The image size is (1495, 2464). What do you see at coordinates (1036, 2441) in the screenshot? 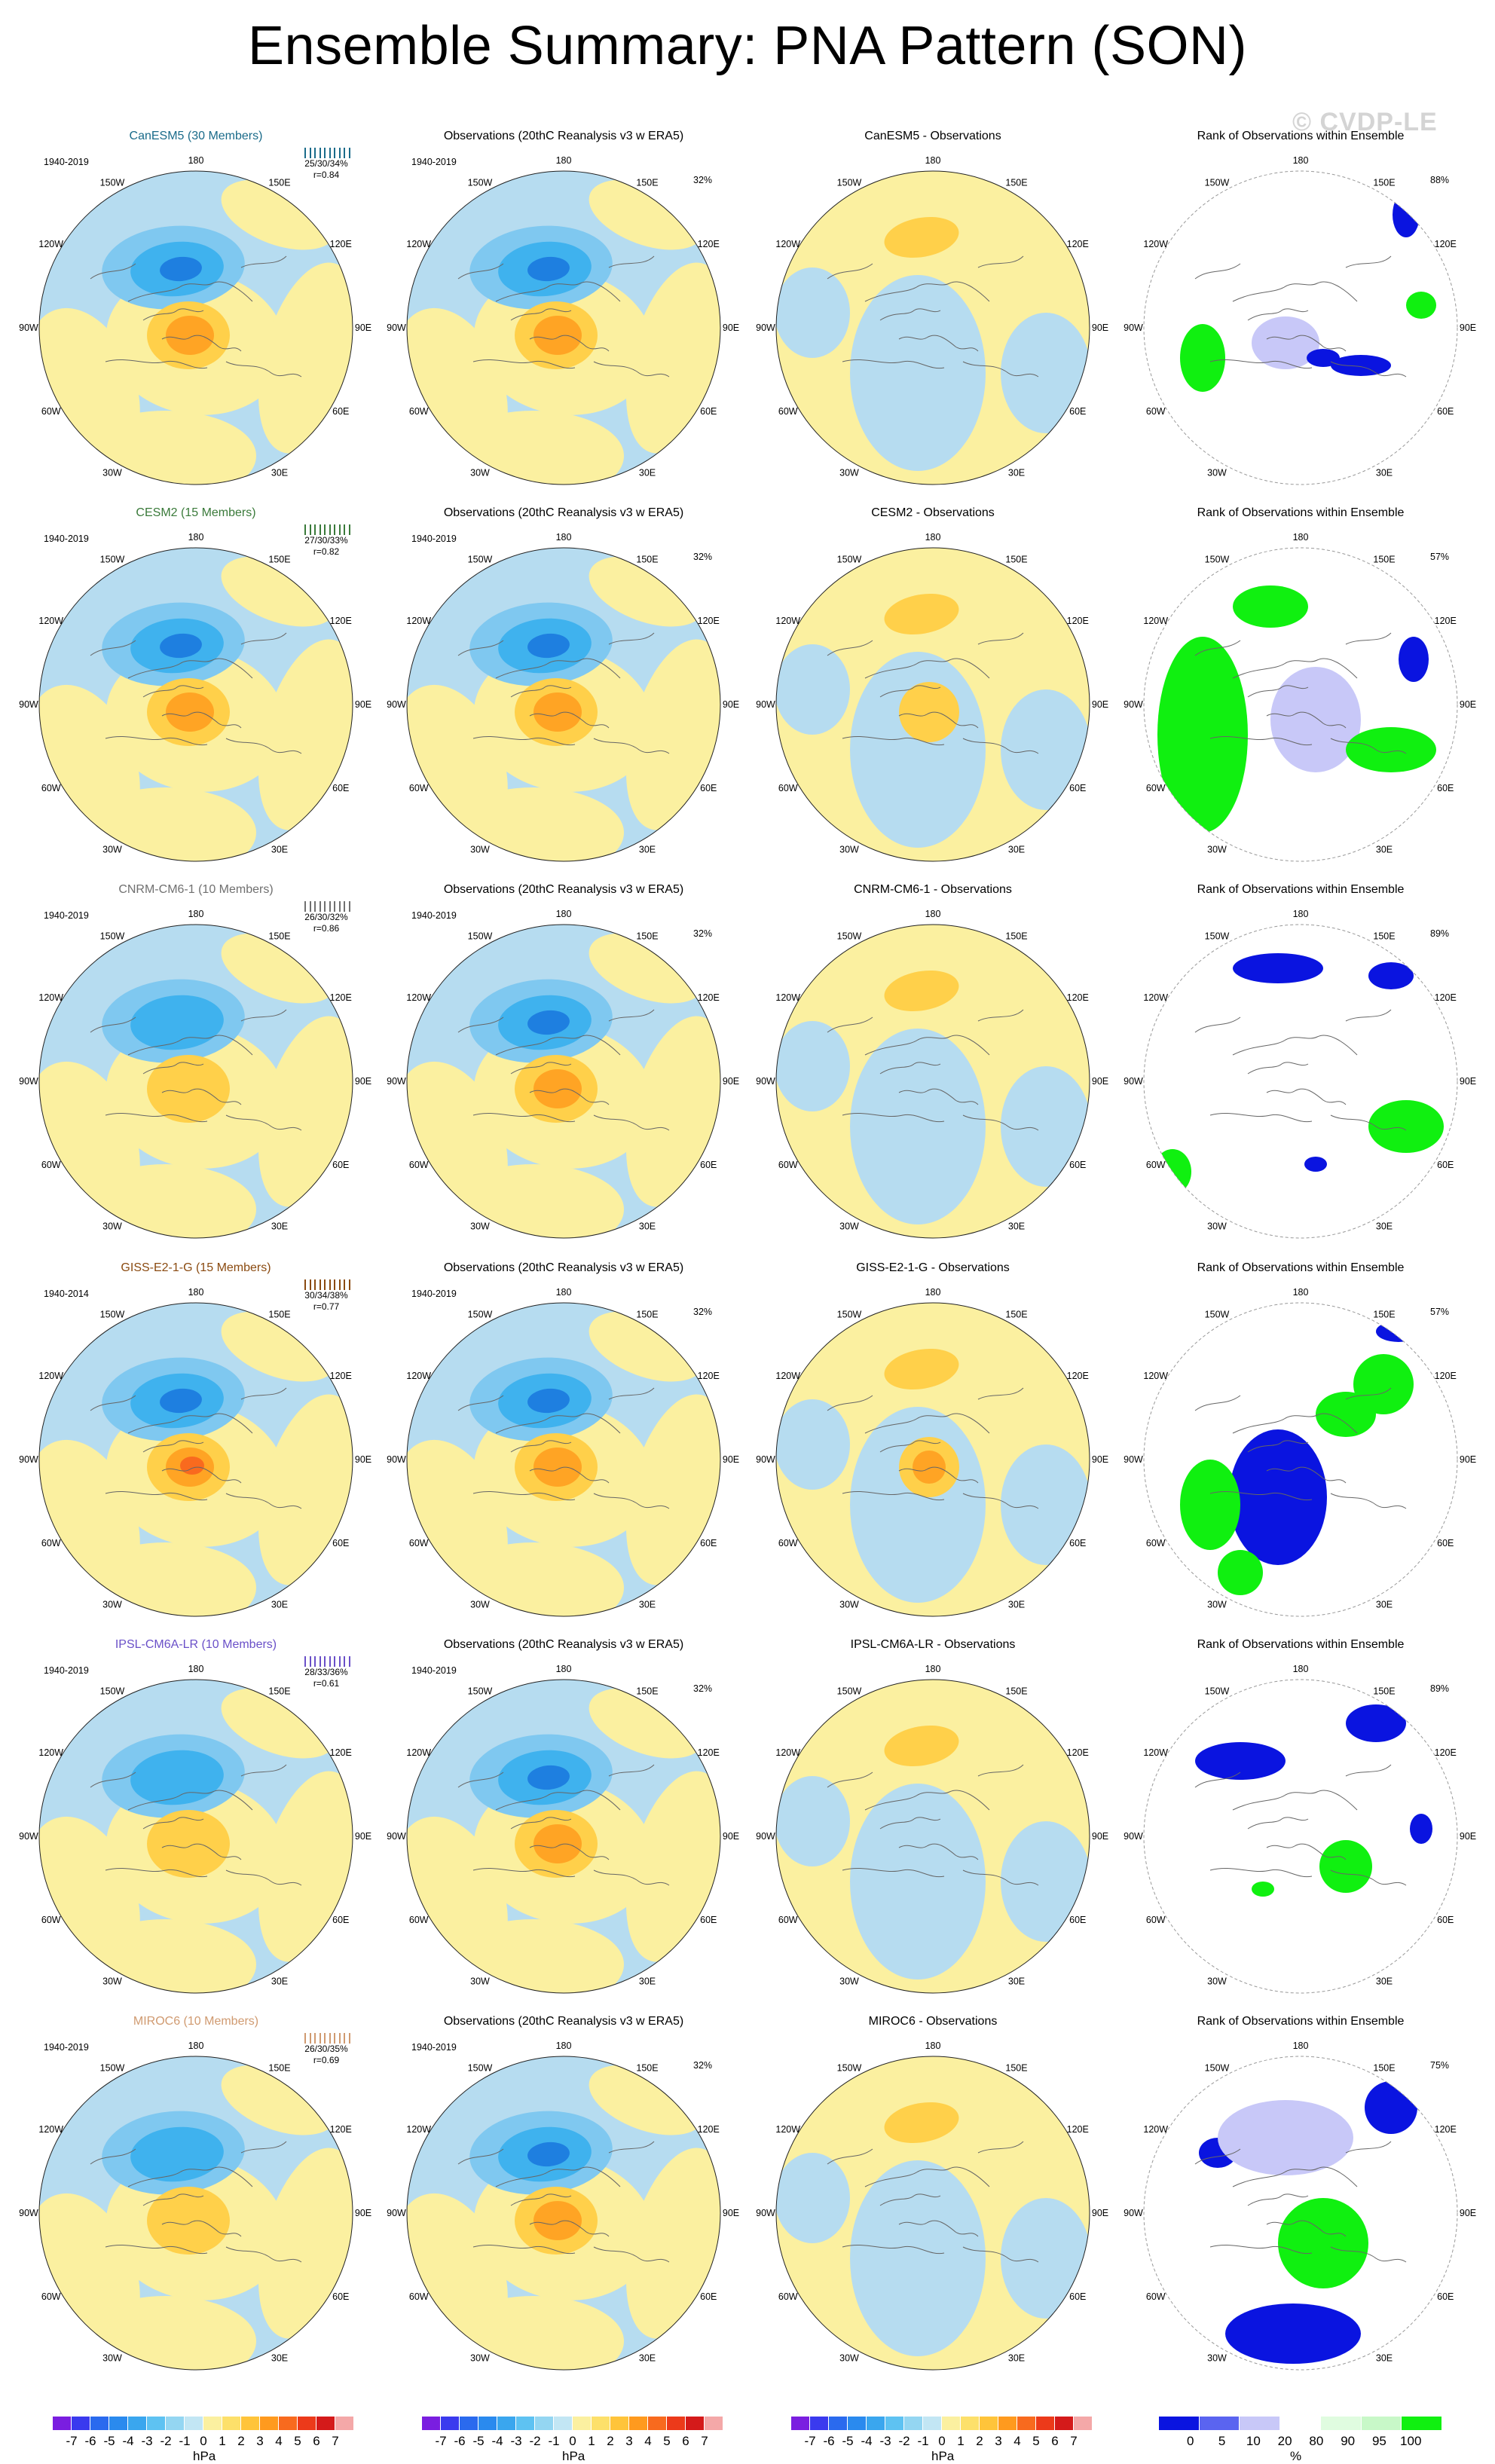
I see `colorbar-label: 5` at bounding box center [1036, 2441].